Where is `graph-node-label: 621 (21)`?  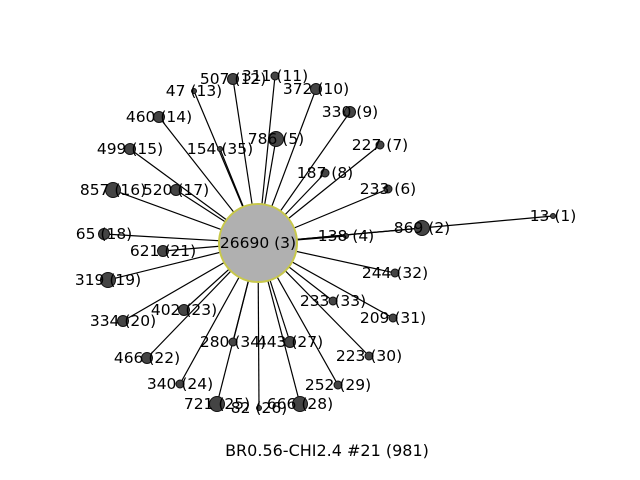
graph-node-label: 621 (21) is located at coordinates (163, 251).